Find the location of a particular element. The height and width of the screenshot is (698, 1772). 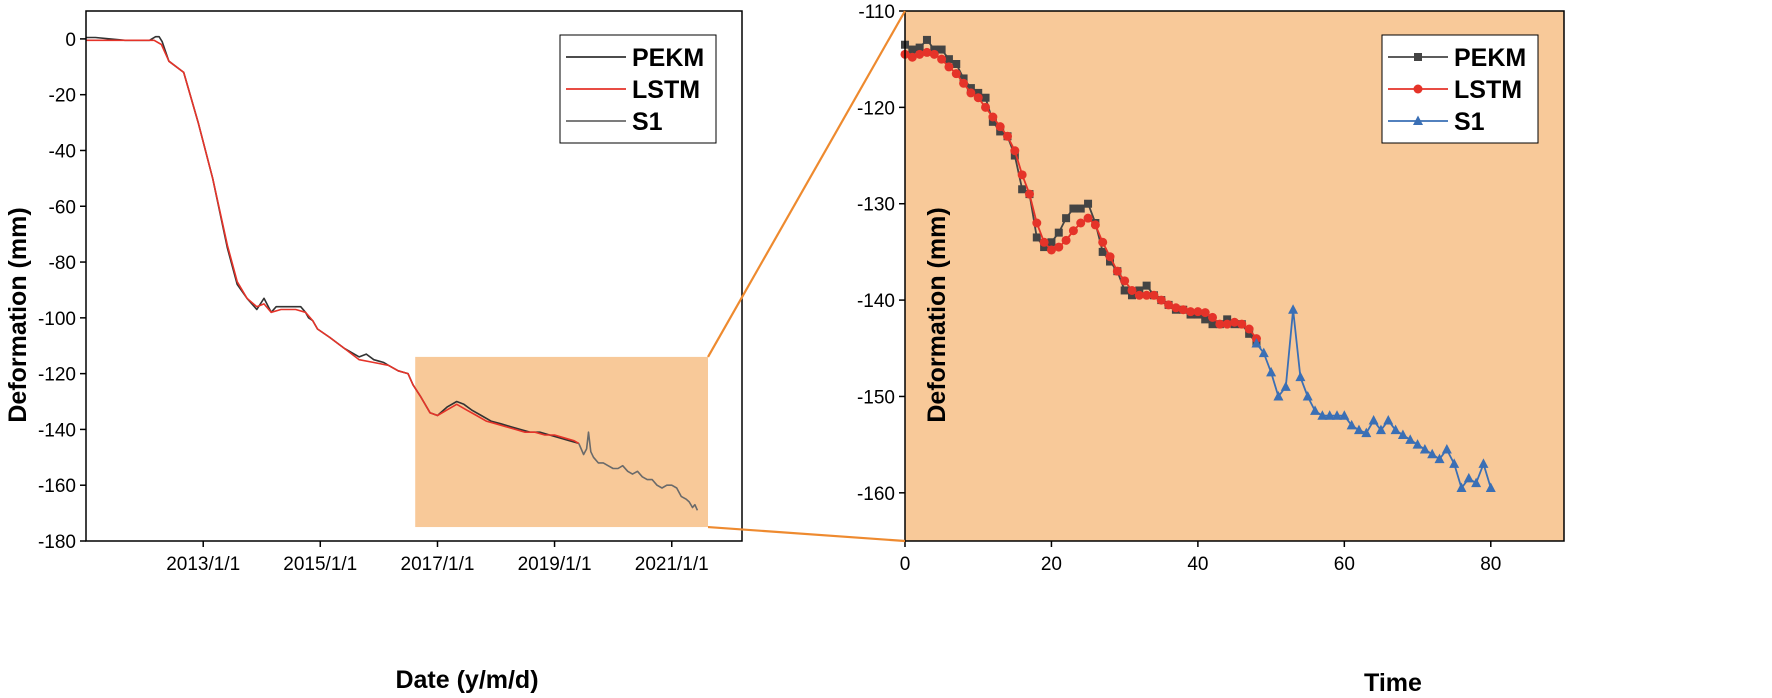

y-tick-label: 0 is located at coordinates (70, 40).